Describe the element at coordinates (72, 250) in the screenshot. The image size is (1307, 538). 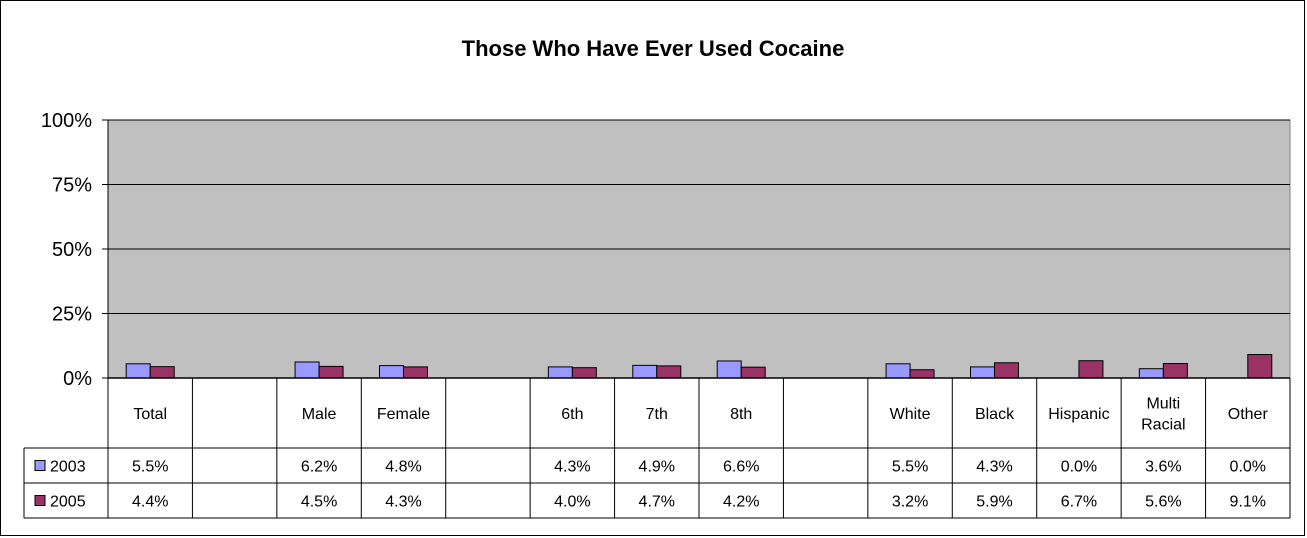
I see `y-tick-label: 50%` at that location.